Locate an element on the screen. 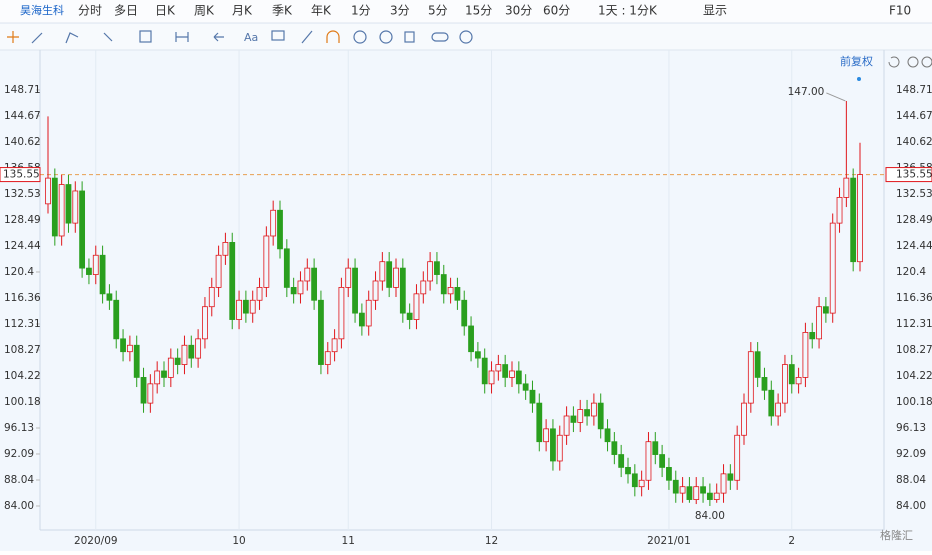 The width and height of the screenshot is (932, 555). high-marker-label: 147.00 is located at coordinates (806, 92).